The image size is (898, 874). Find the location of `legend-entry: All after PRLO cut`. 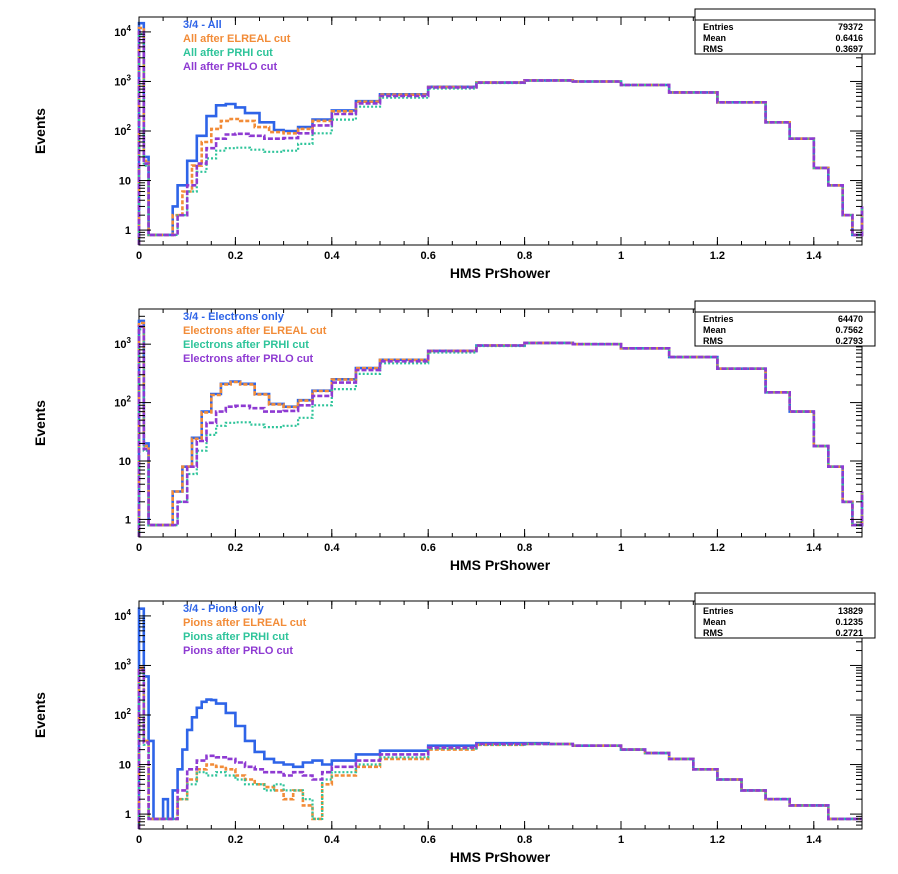

legend-entry: All after PRLO cut is located at coordinates (230, 67).